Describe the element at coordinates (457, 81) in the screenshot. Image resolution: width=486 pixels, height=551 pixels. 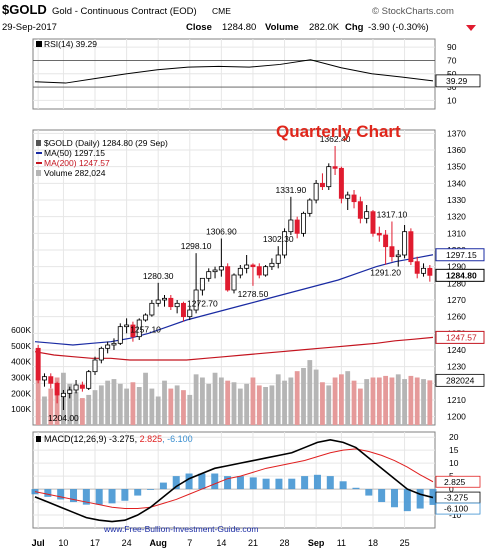
I see `rsi-current-label: 39.29` at that location.